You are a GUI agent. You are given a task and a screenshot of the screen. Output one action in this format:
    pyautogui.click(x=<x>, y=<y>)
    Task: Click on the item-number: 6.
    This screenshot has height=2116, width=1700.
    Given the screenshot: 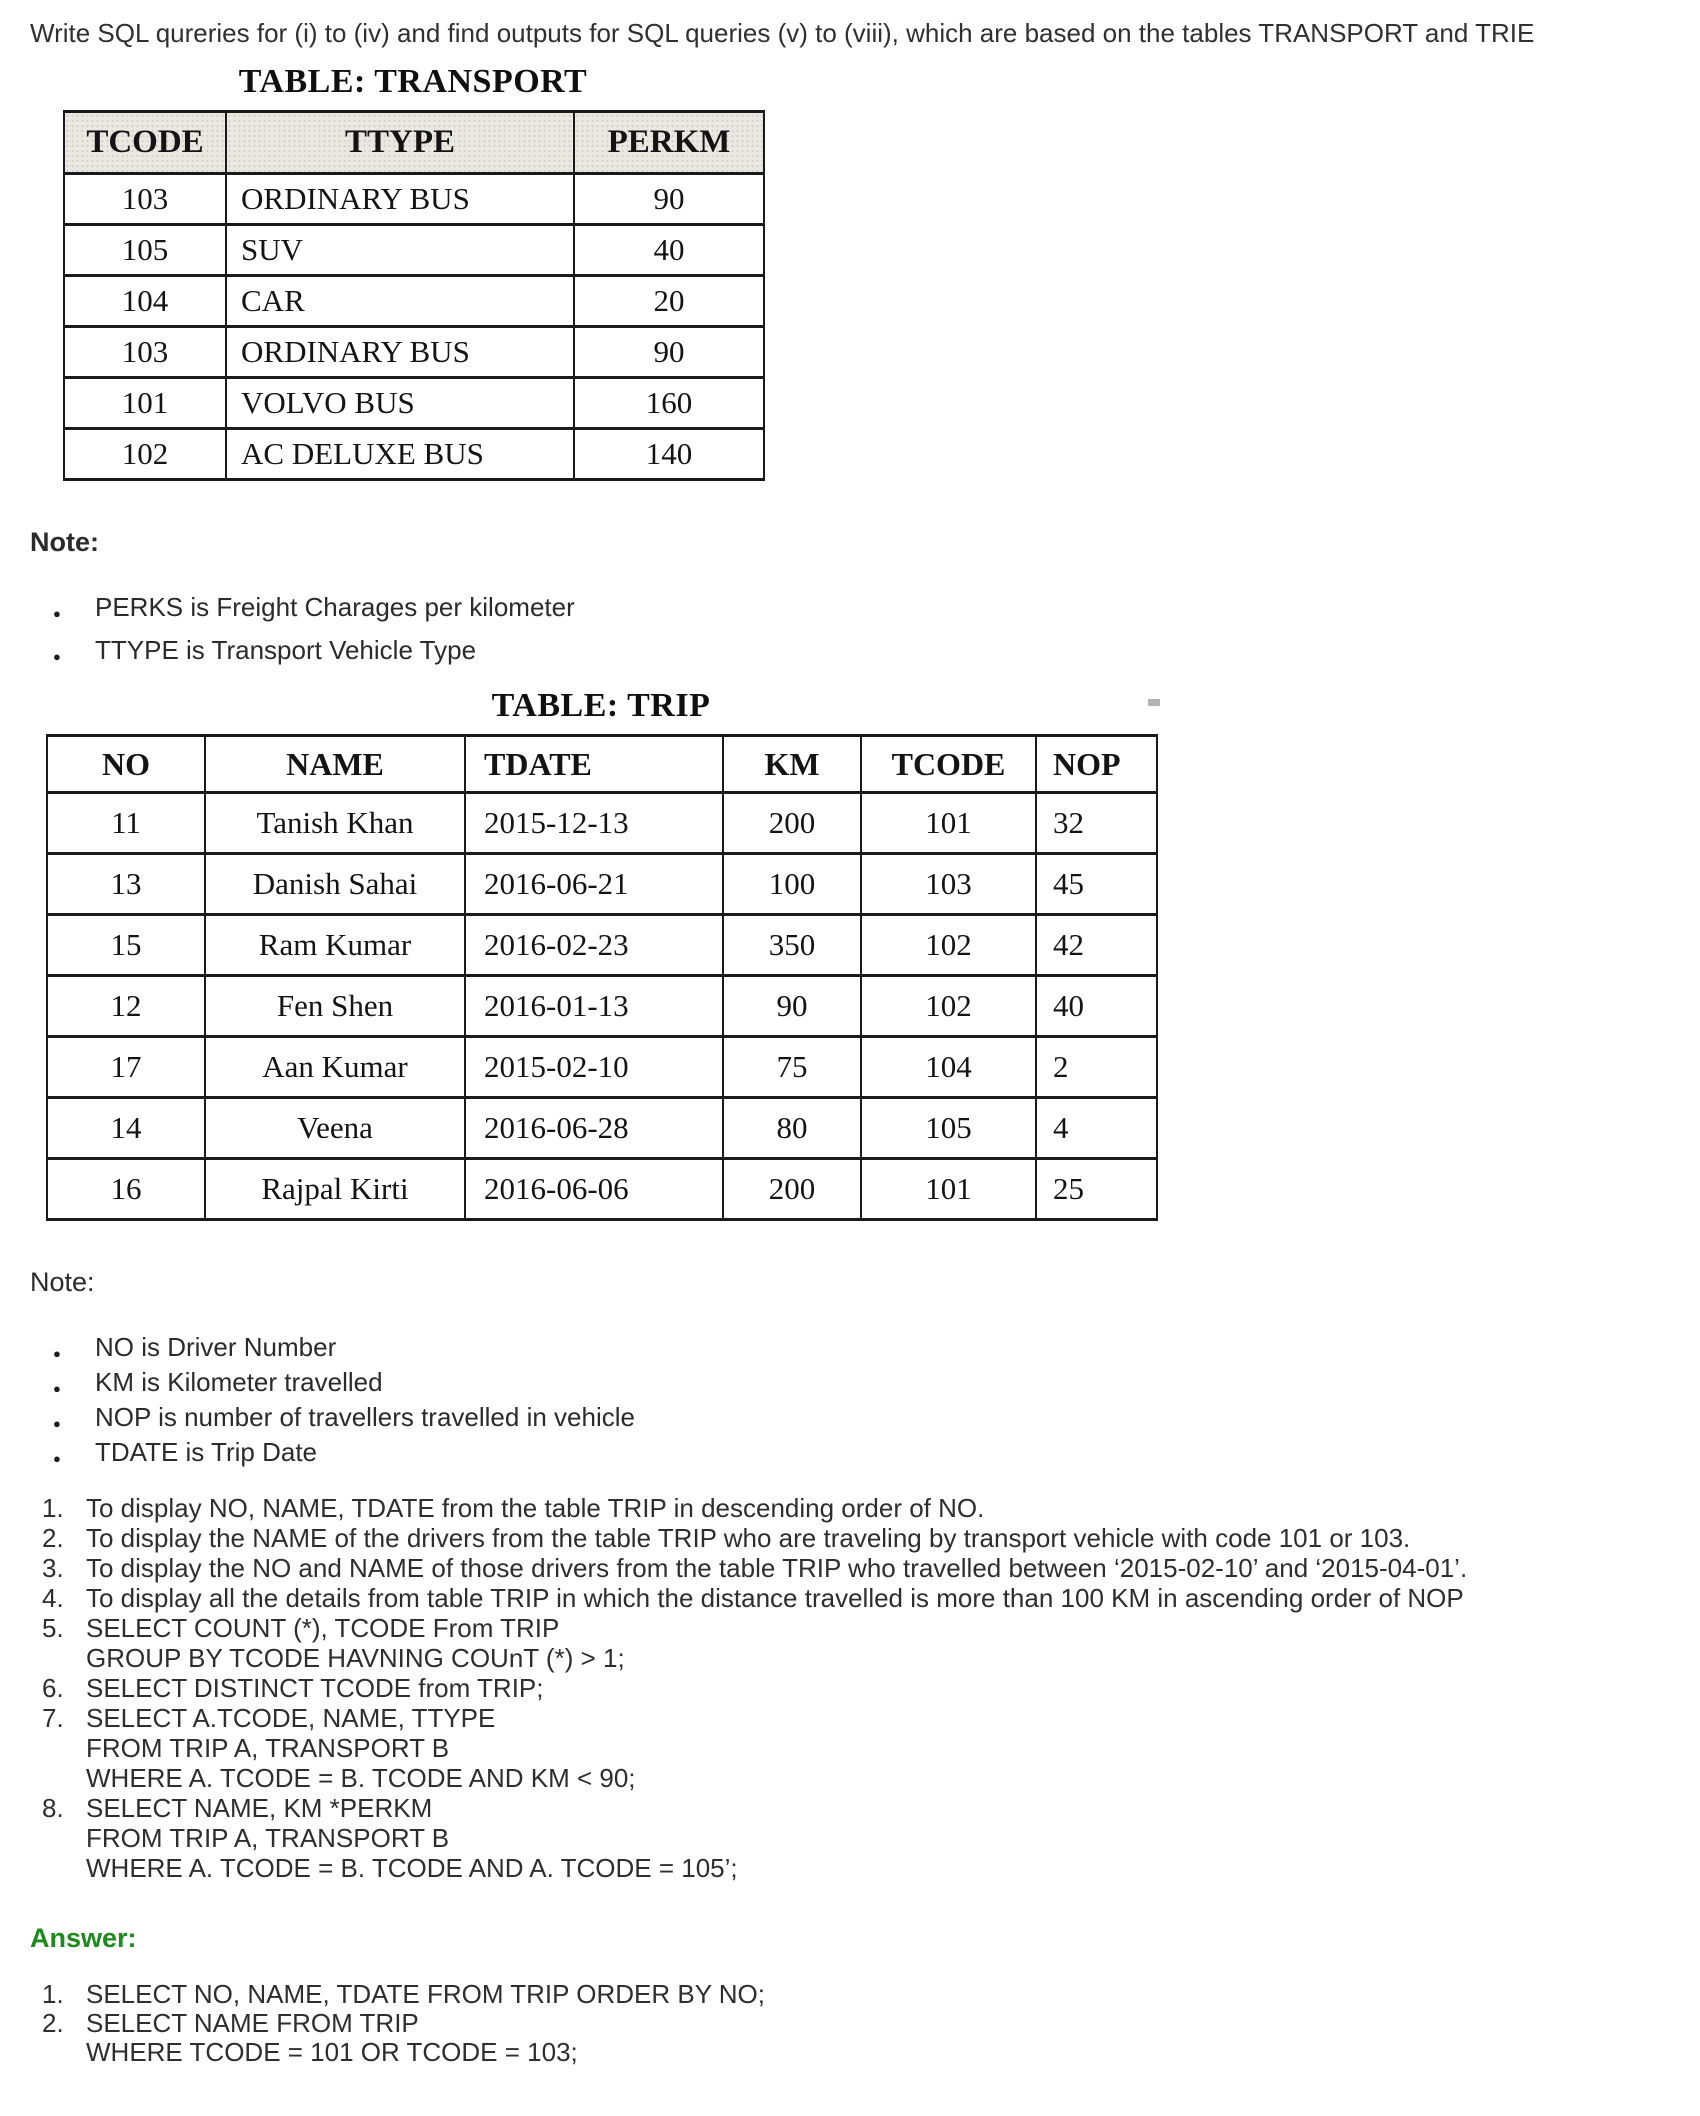 What is the action you would take?
    pyautogui.click(x=53, y=1688)
    